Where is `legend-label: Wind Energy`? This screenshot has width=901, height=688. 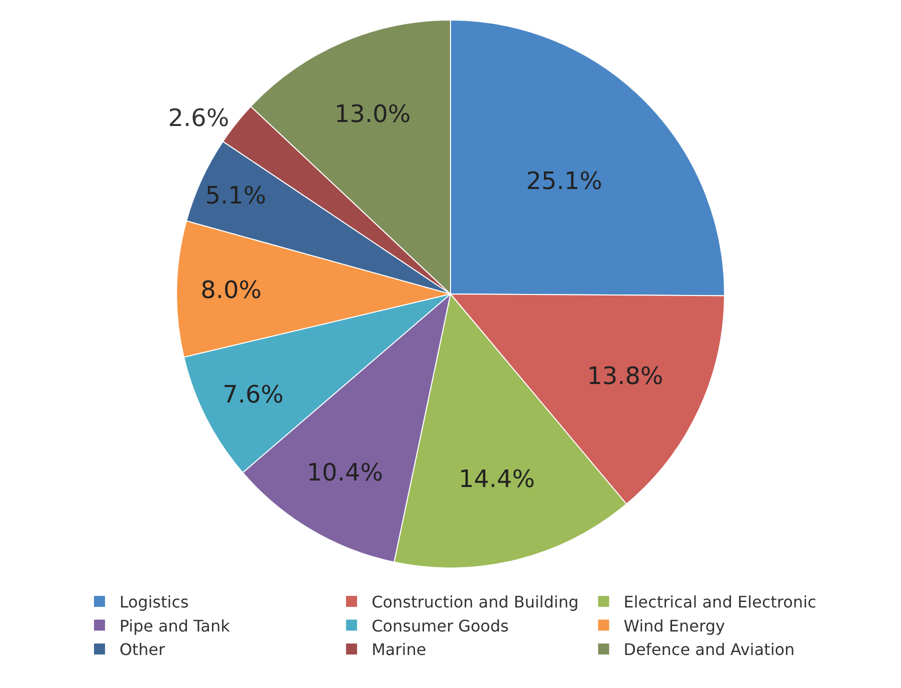 legend-label: Wind Energy is located at coordinates (674, 626).